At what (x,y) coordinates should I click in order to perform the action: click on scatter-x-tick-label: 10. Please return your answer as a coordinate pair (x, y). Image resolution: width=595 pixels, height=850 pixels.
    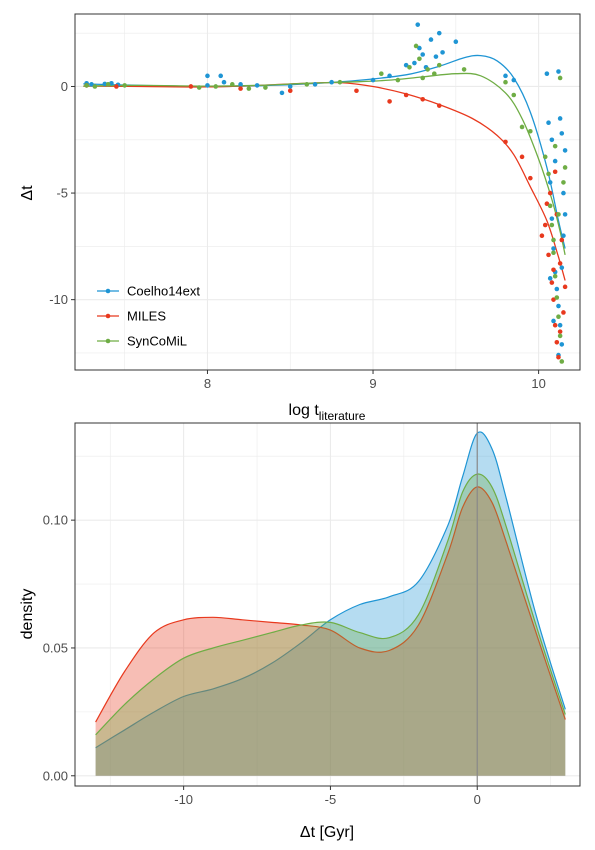
    Looking at the image, I should click on (538, 383).